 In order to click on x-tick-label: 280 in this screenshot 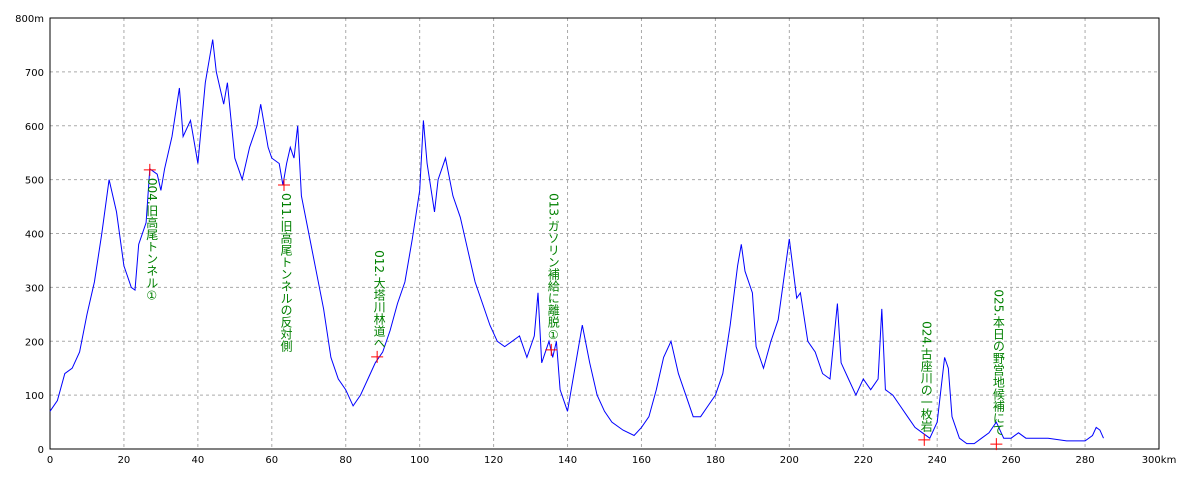, I will do `click(1085, 460)`.